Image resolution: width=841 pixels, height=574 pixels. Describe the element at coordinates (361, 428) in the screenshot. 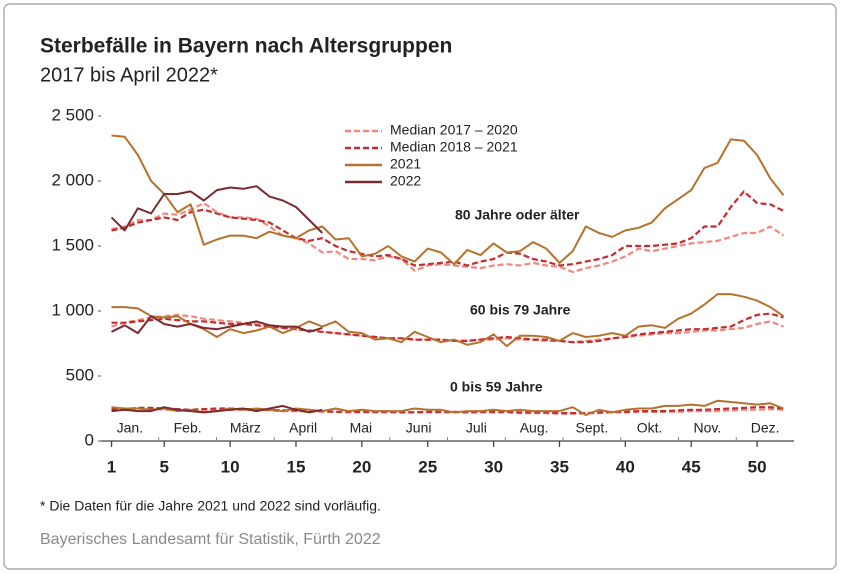

I see `month-label: Mai` at that location.